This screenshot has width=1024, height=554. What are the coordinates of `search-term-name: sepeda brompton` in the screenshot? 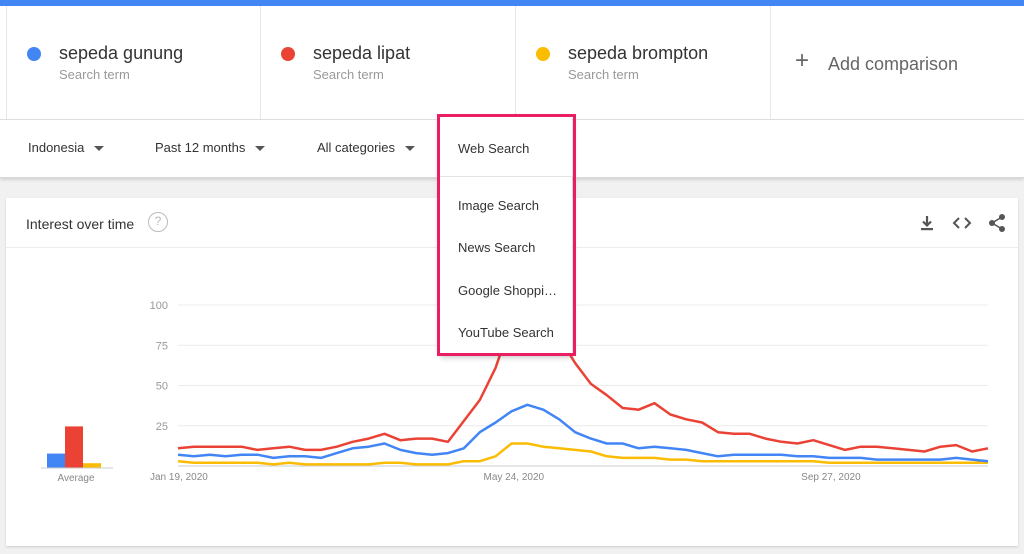 It's located at (638, 53).